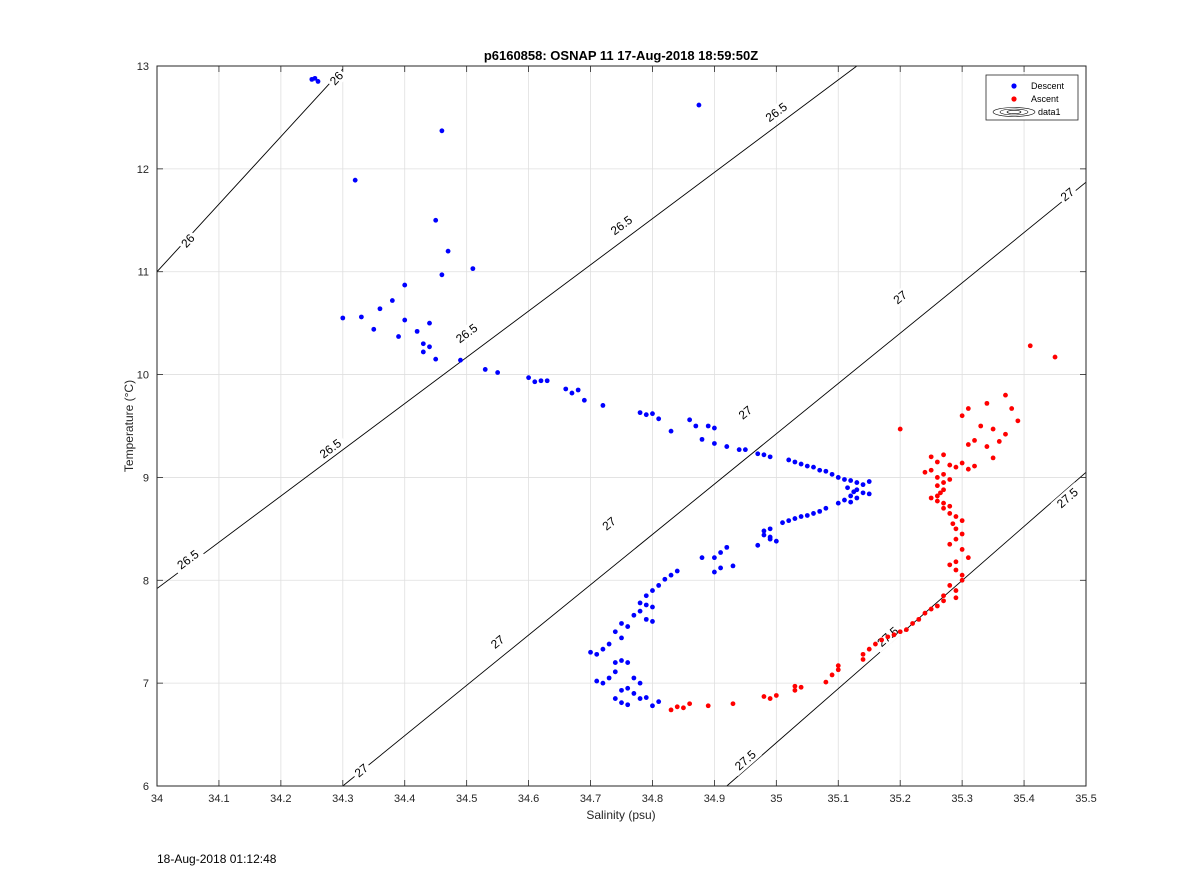  What do you see at coordinates (609, 523) in the screenshot?
I see `contour-label-27: 27` at bounding box center [609, 523].